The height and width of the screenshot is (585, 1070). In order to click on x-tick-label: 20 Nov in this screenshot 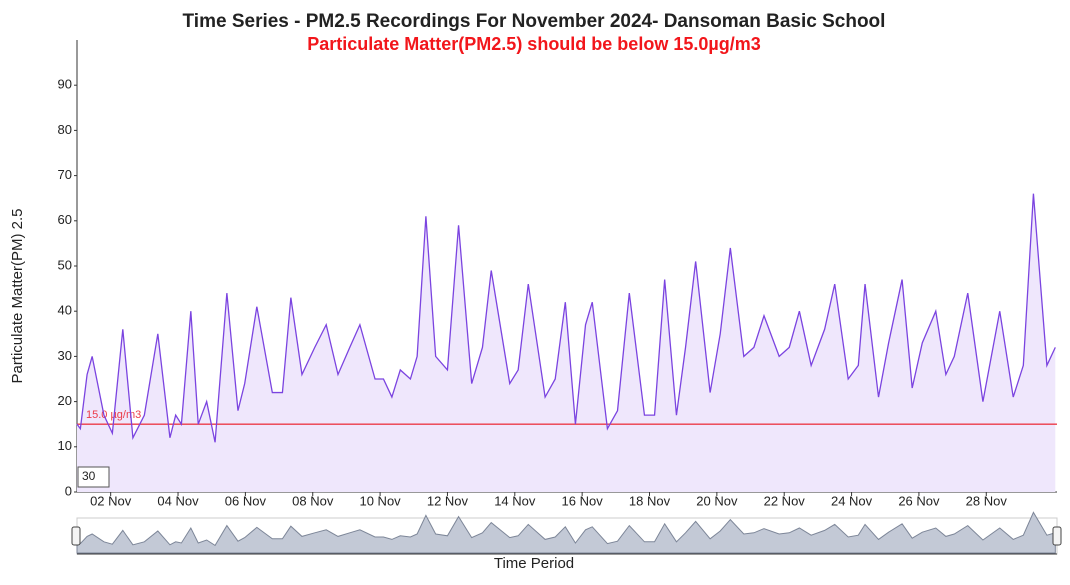, I will do `click(717, 500)`.